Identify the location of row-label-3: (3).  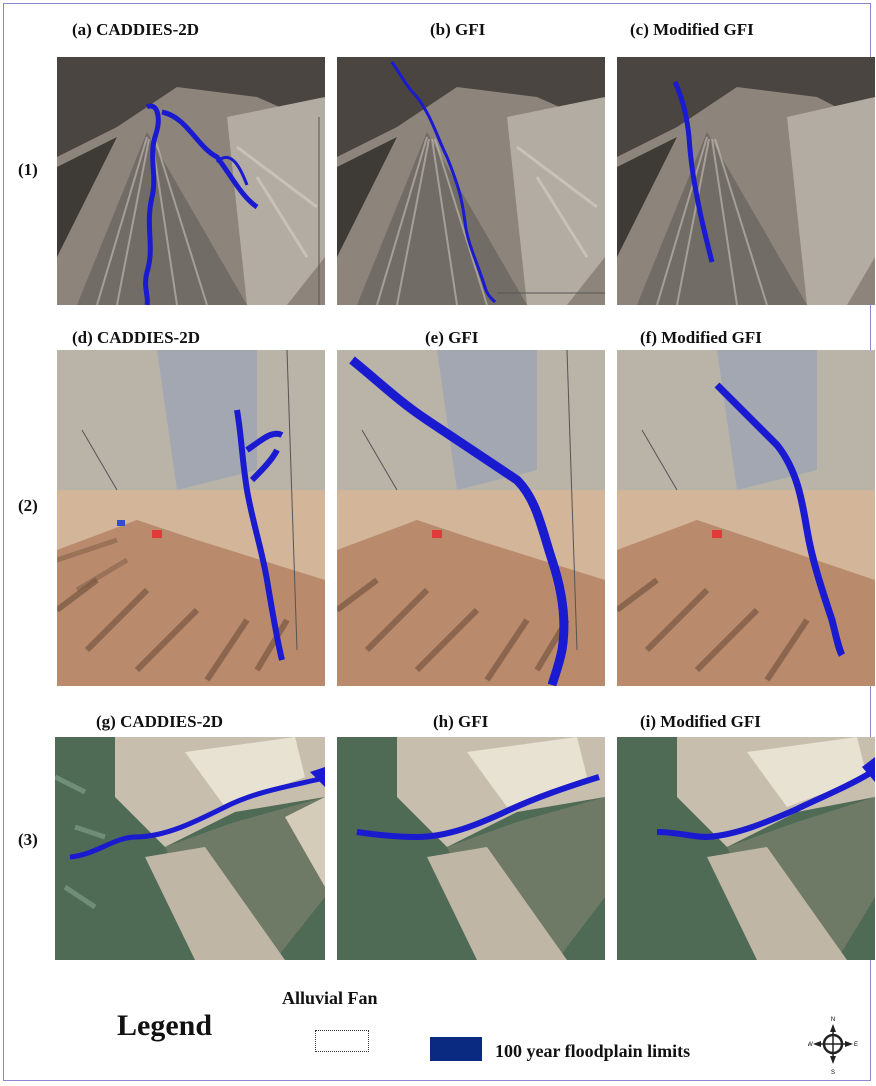
(28, 839).